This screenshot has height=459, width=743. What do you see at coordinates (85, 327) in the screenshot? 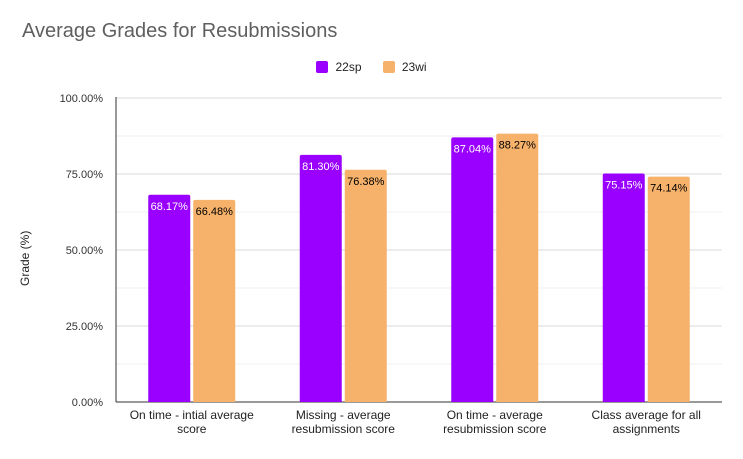
I see `y-tick-label: 25.00%` at bounding box center [85, 327].